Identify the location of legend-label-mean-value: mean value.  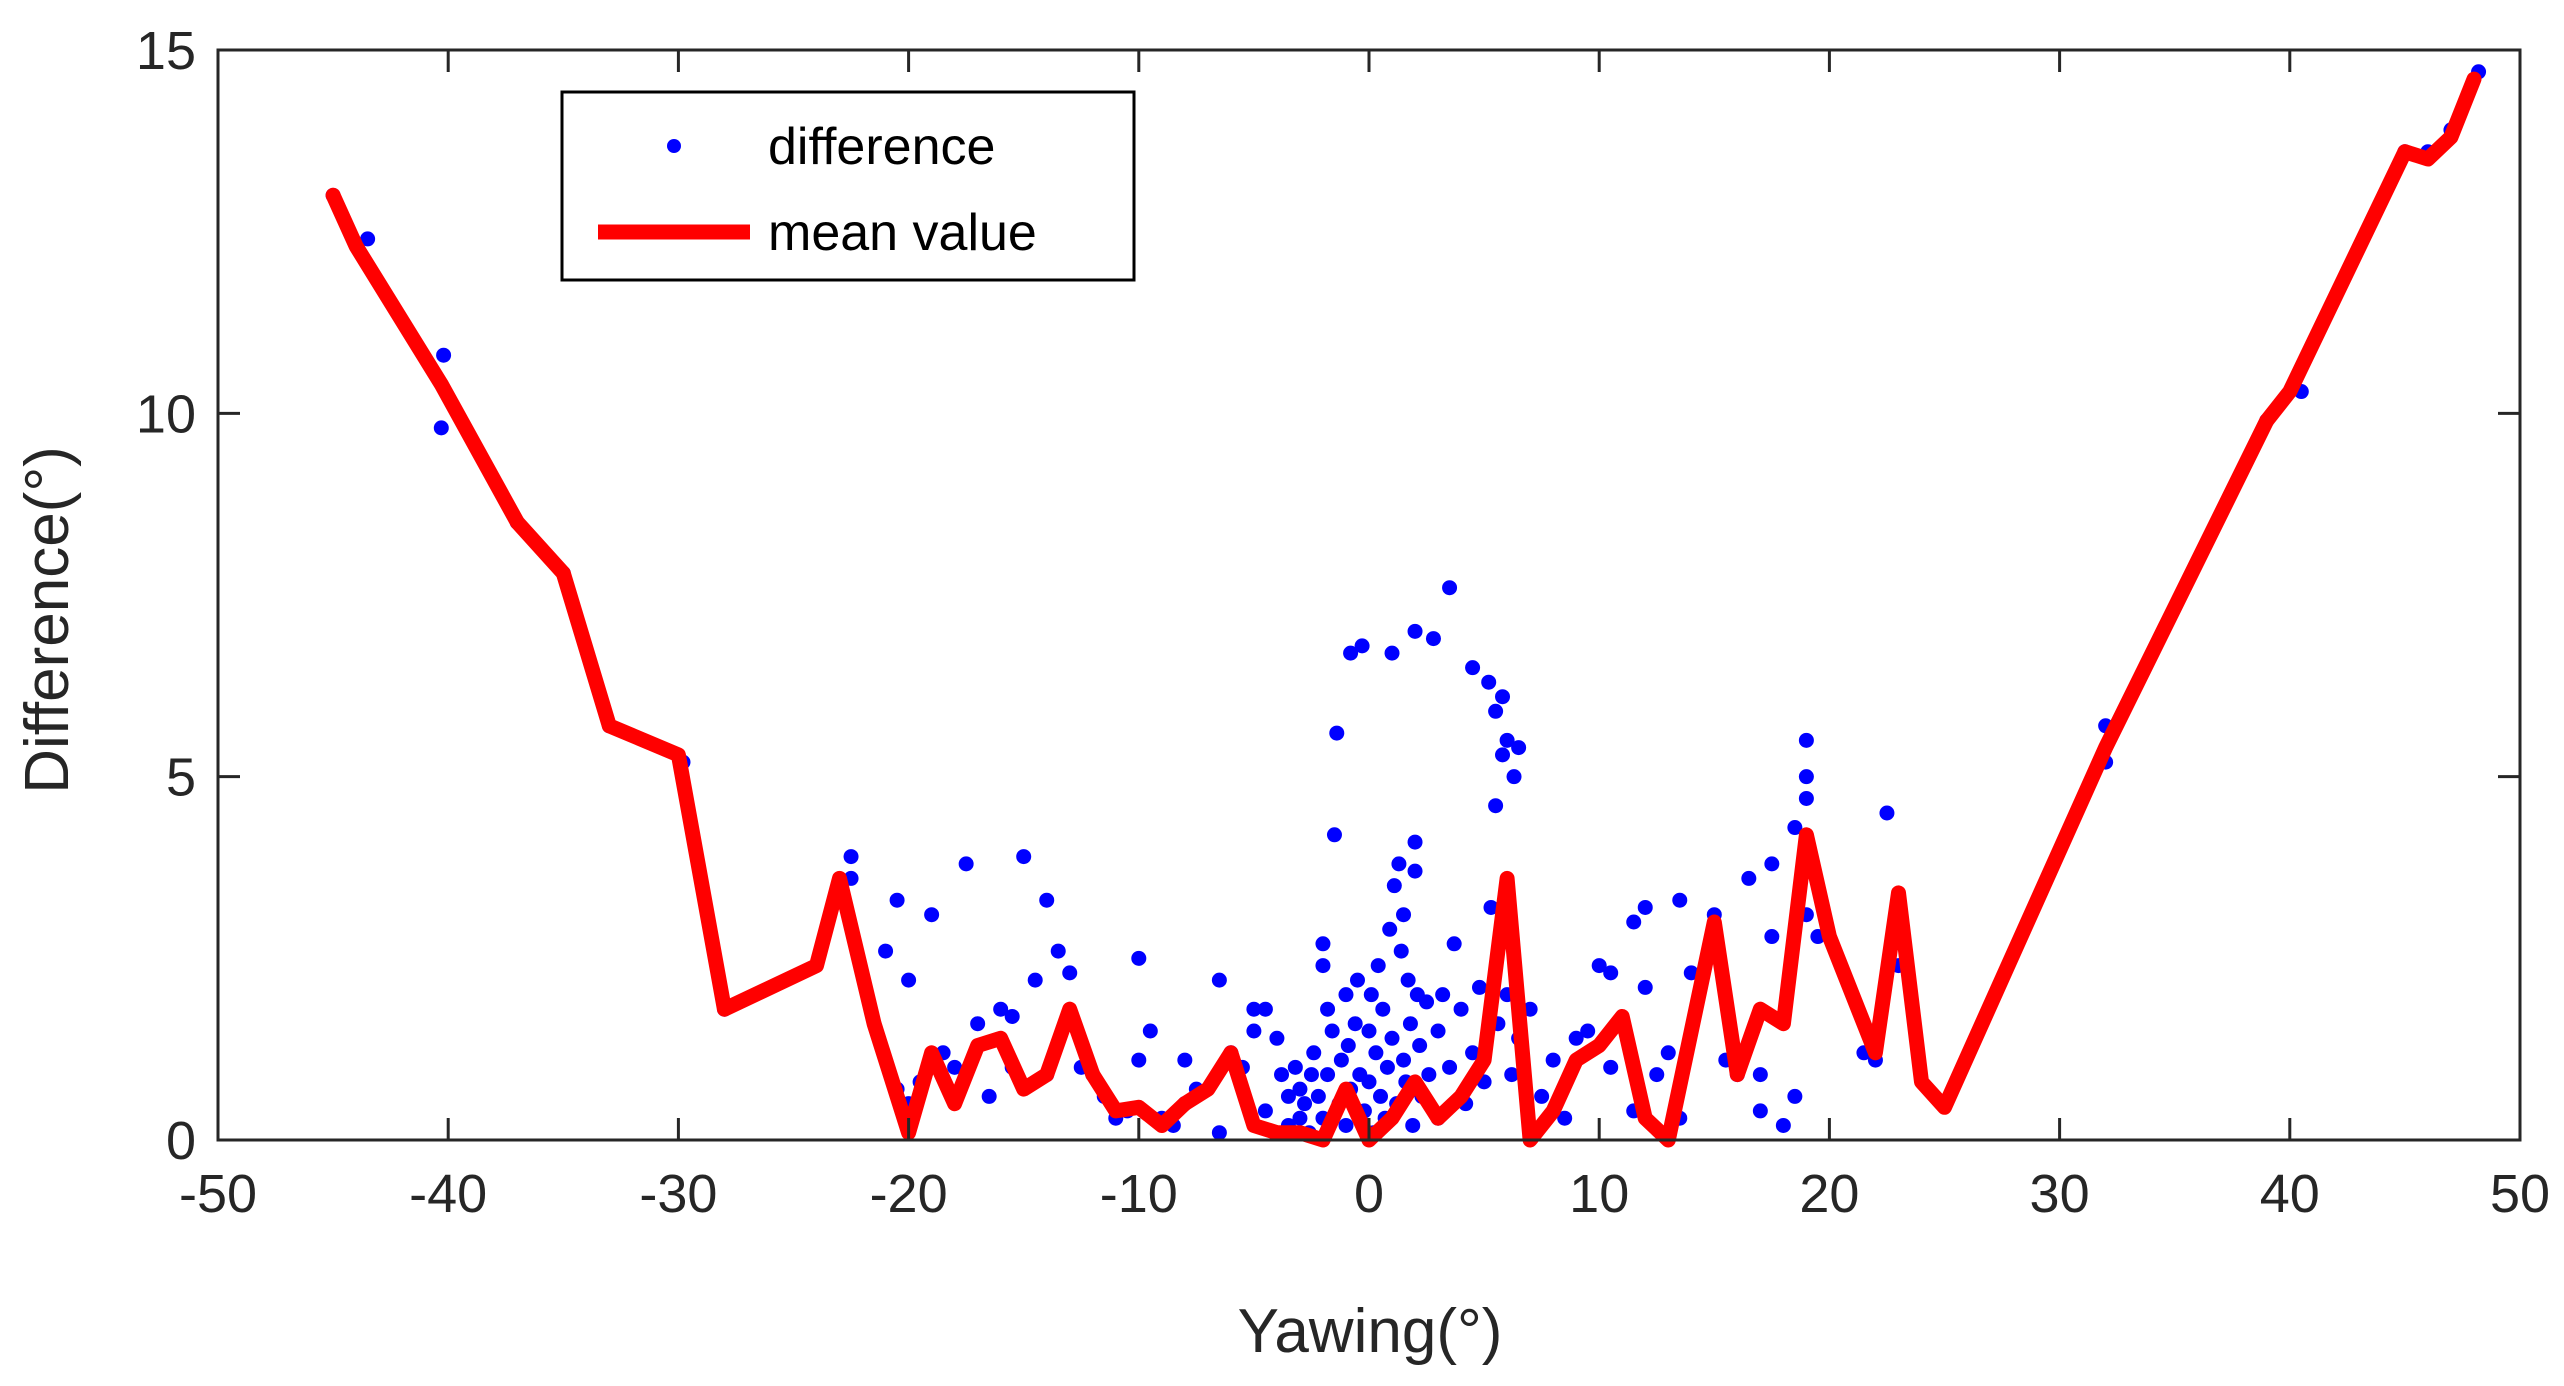
(902, 233).